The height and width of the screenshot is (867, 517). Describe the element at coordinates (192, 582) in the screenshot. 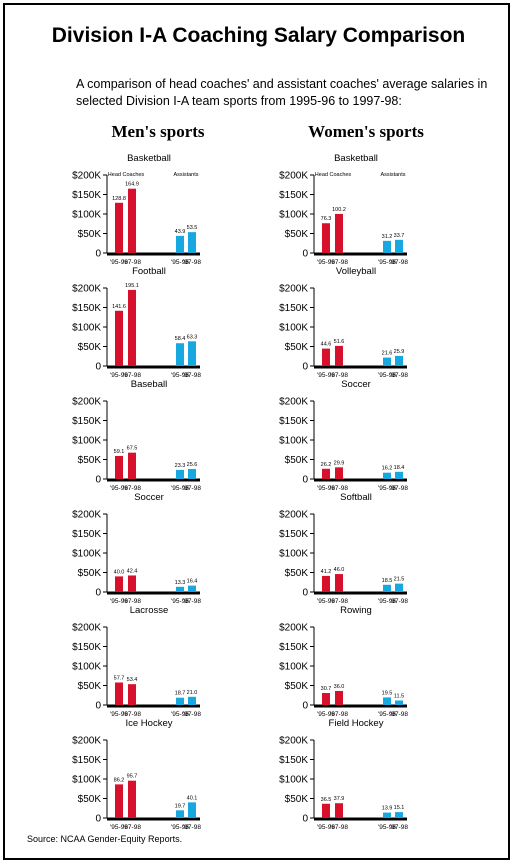

I see `men-soccer-data-label: 16.4` at that location.